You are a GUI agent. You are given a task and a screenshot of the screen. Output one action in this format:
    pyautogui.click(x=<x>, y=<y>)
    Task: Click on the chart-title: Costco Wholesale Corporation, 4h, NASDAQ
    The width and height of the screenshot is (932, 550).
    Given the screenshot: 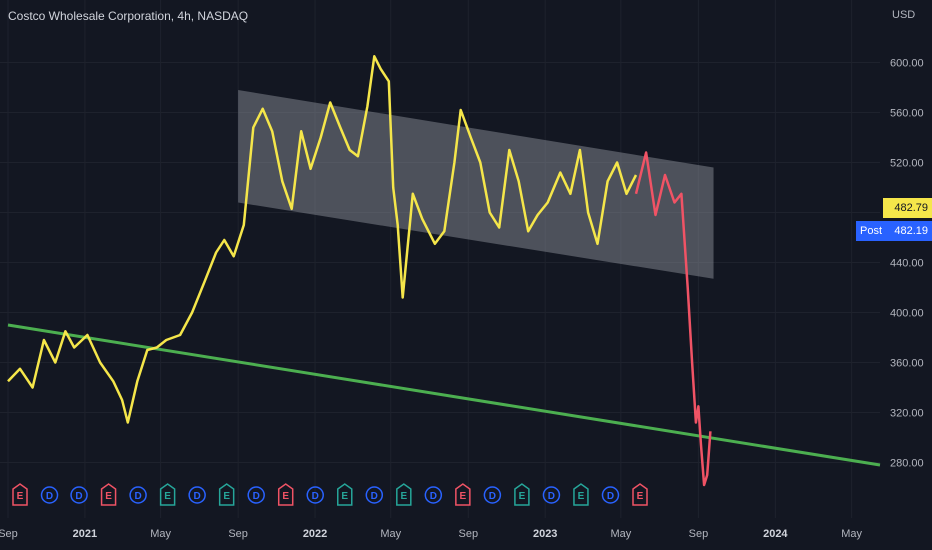 What is the action you would take?
    pyautogui.click(x=128, y=16)
    